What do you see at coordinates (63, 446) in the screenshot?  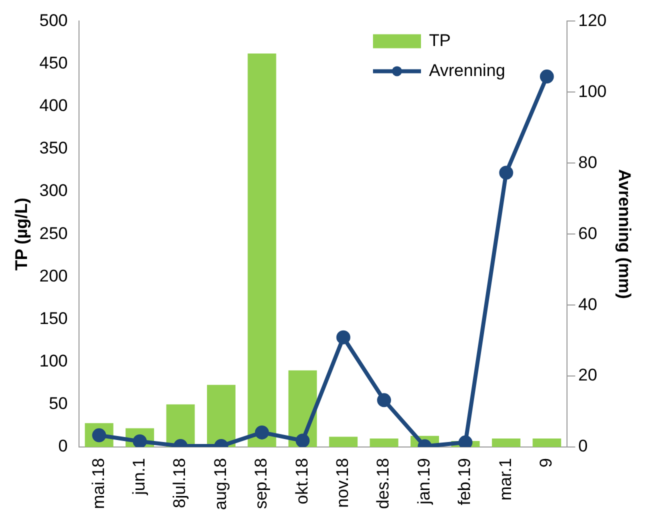 I see `y-tick-label: 0` at bounding box center [63, 446].